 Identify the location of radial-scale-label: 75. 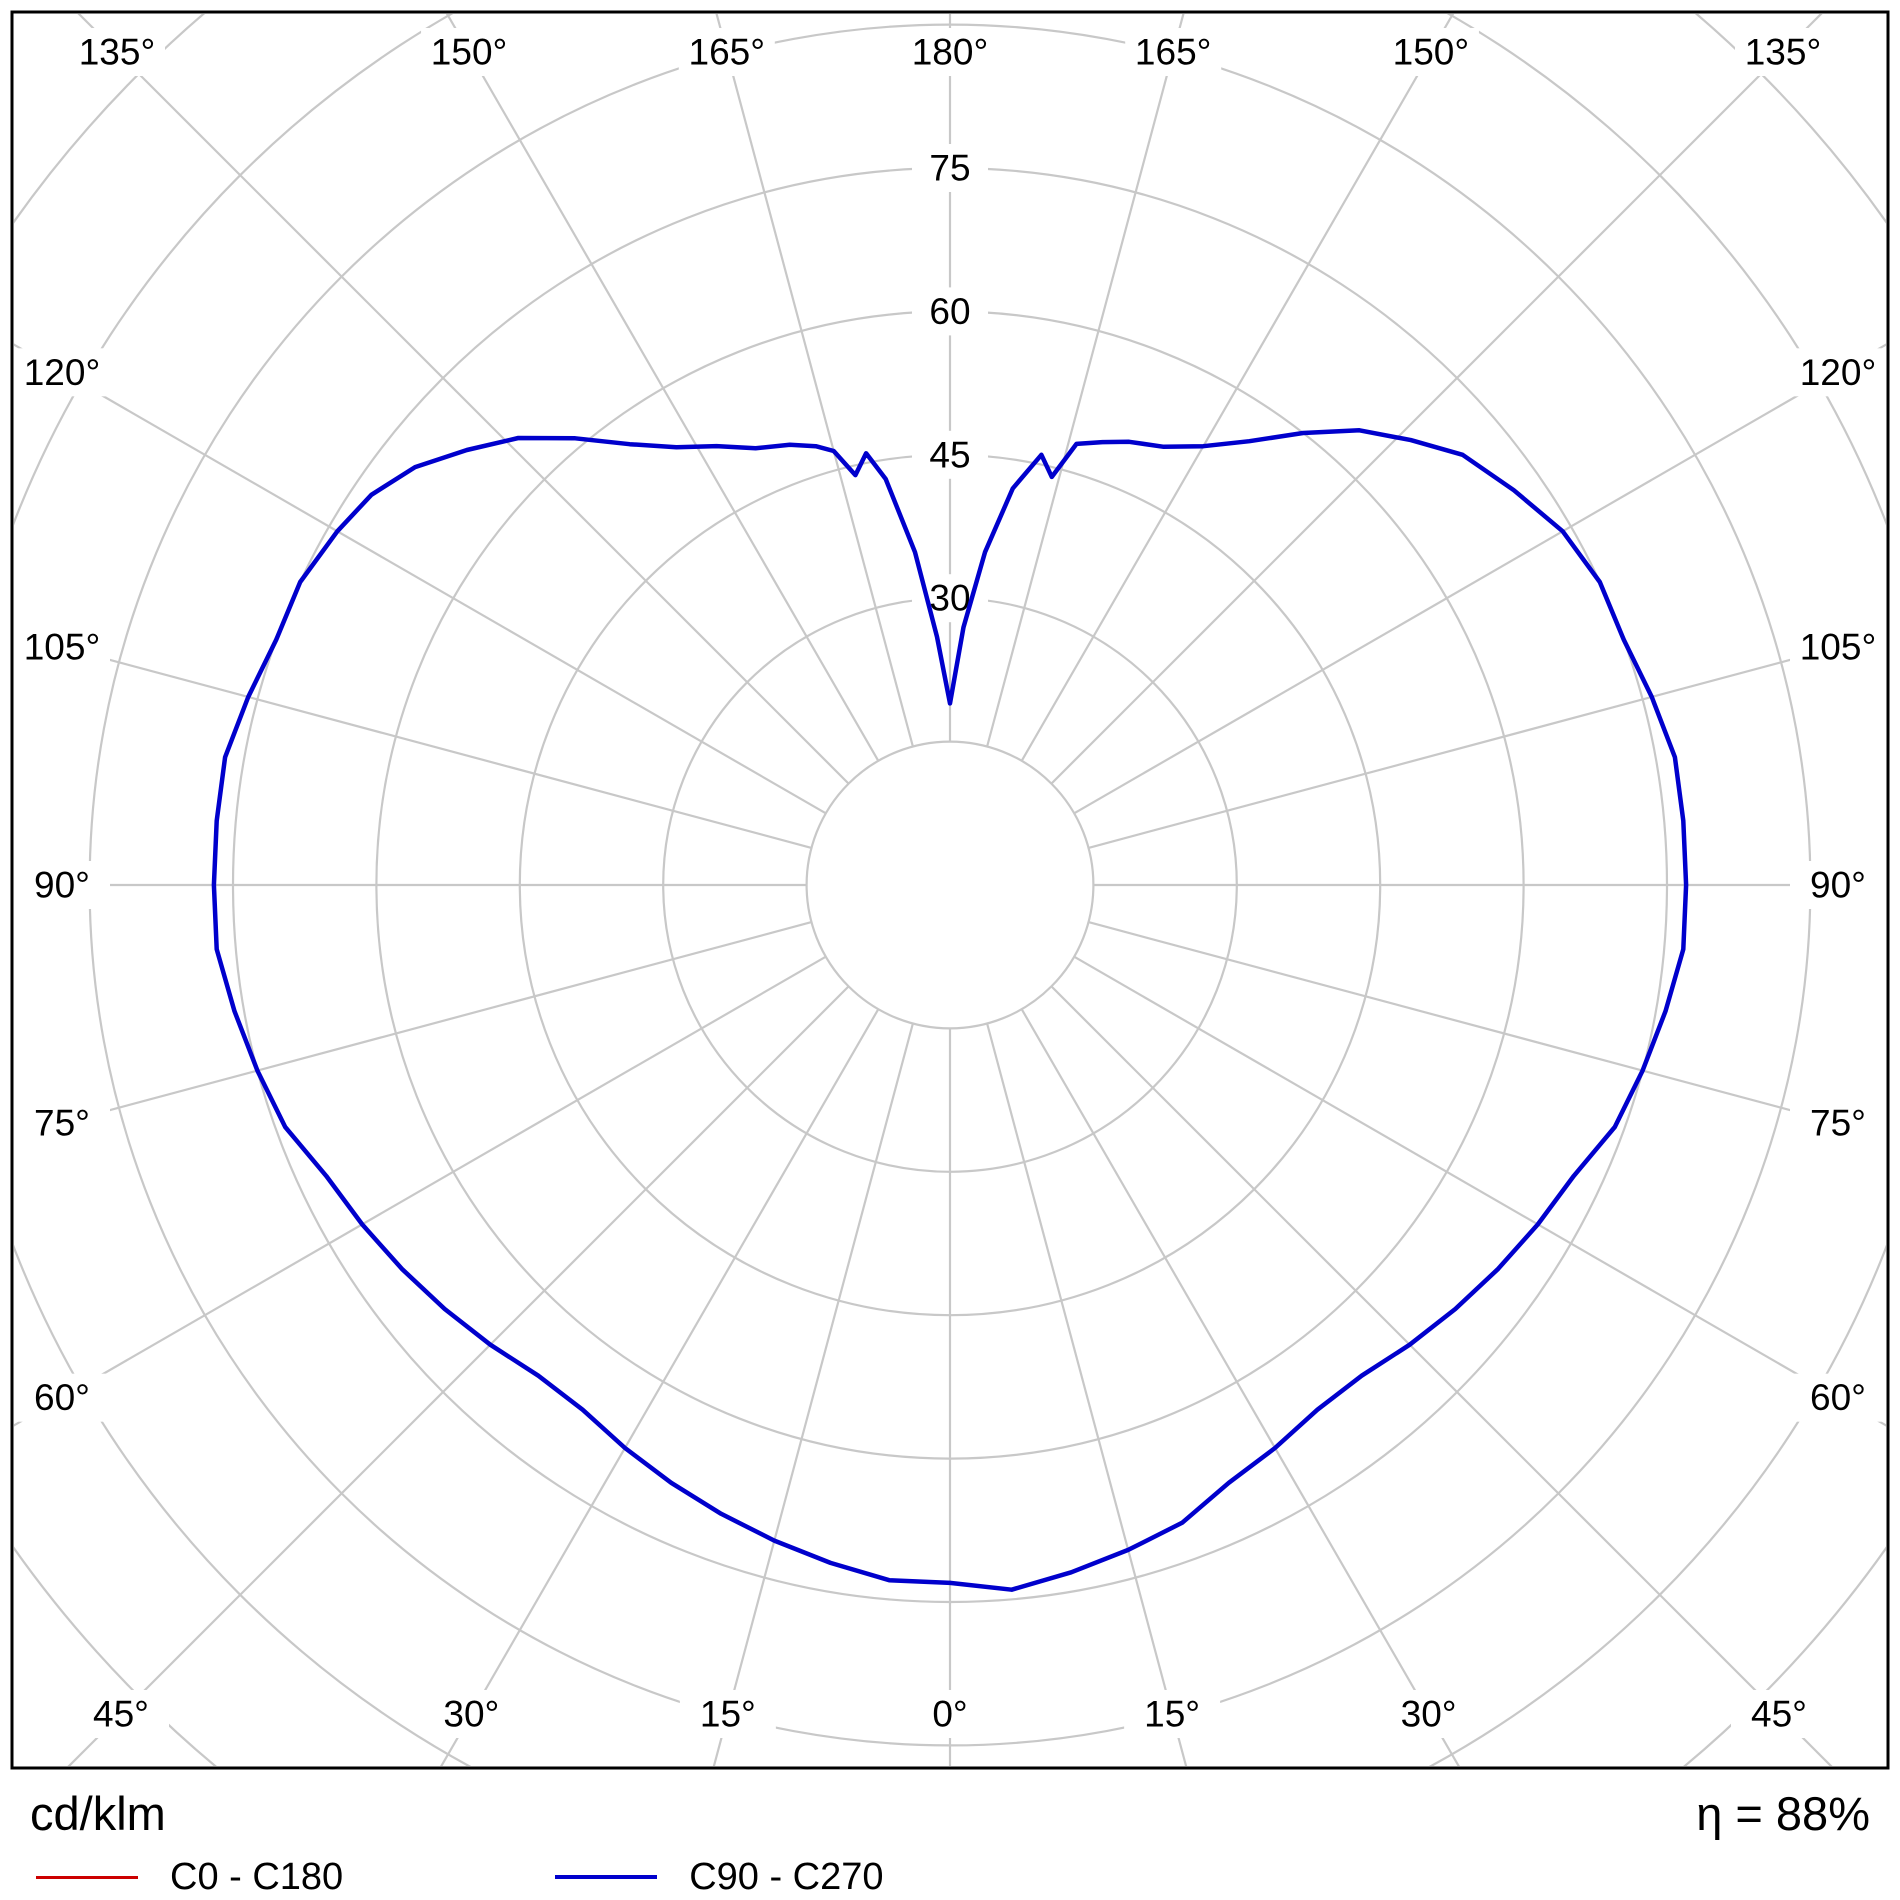
(949, 168).